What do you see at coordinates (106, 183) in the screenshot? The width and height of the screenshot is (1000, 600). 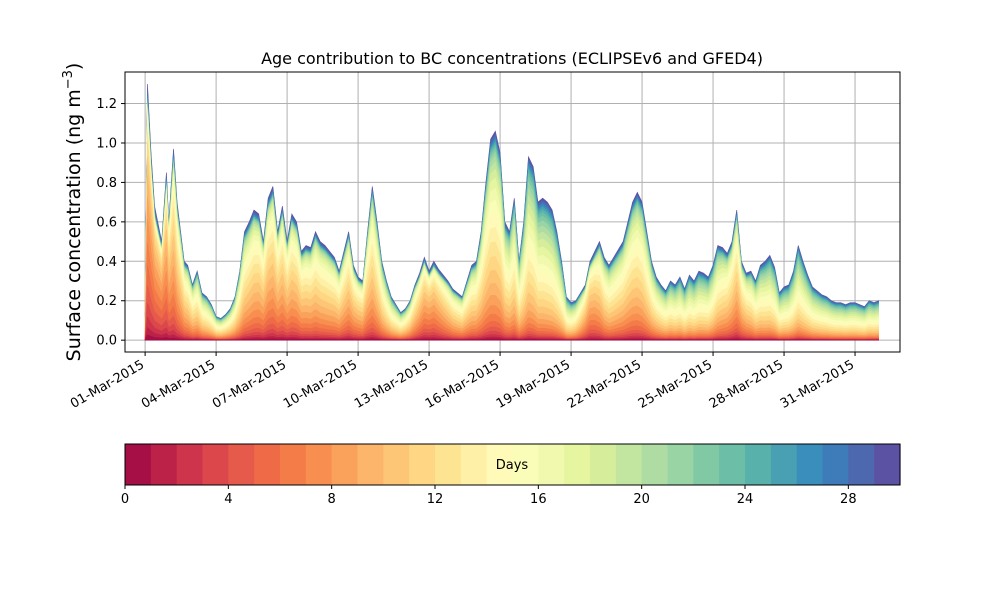 I see `y-tick-label: 0.8` at bounding box center [106, 183].